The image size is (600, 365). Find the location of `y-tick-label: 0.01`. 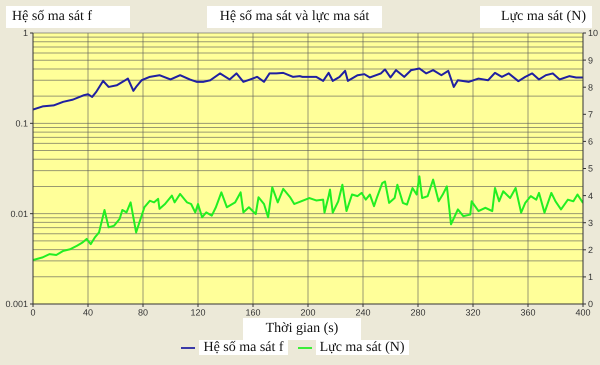

y-tick-label: 0.01 is located at coordinates (19, 213).